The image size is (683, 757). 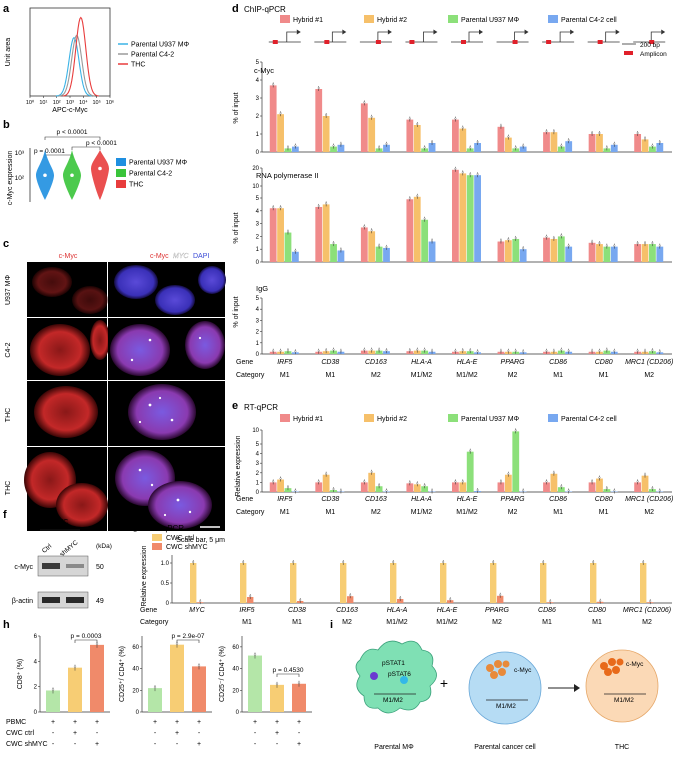 What do you see at coordinates (177, 744) in the screenshot?
I see `sign-cell: -` at bounding box center [177, 744].